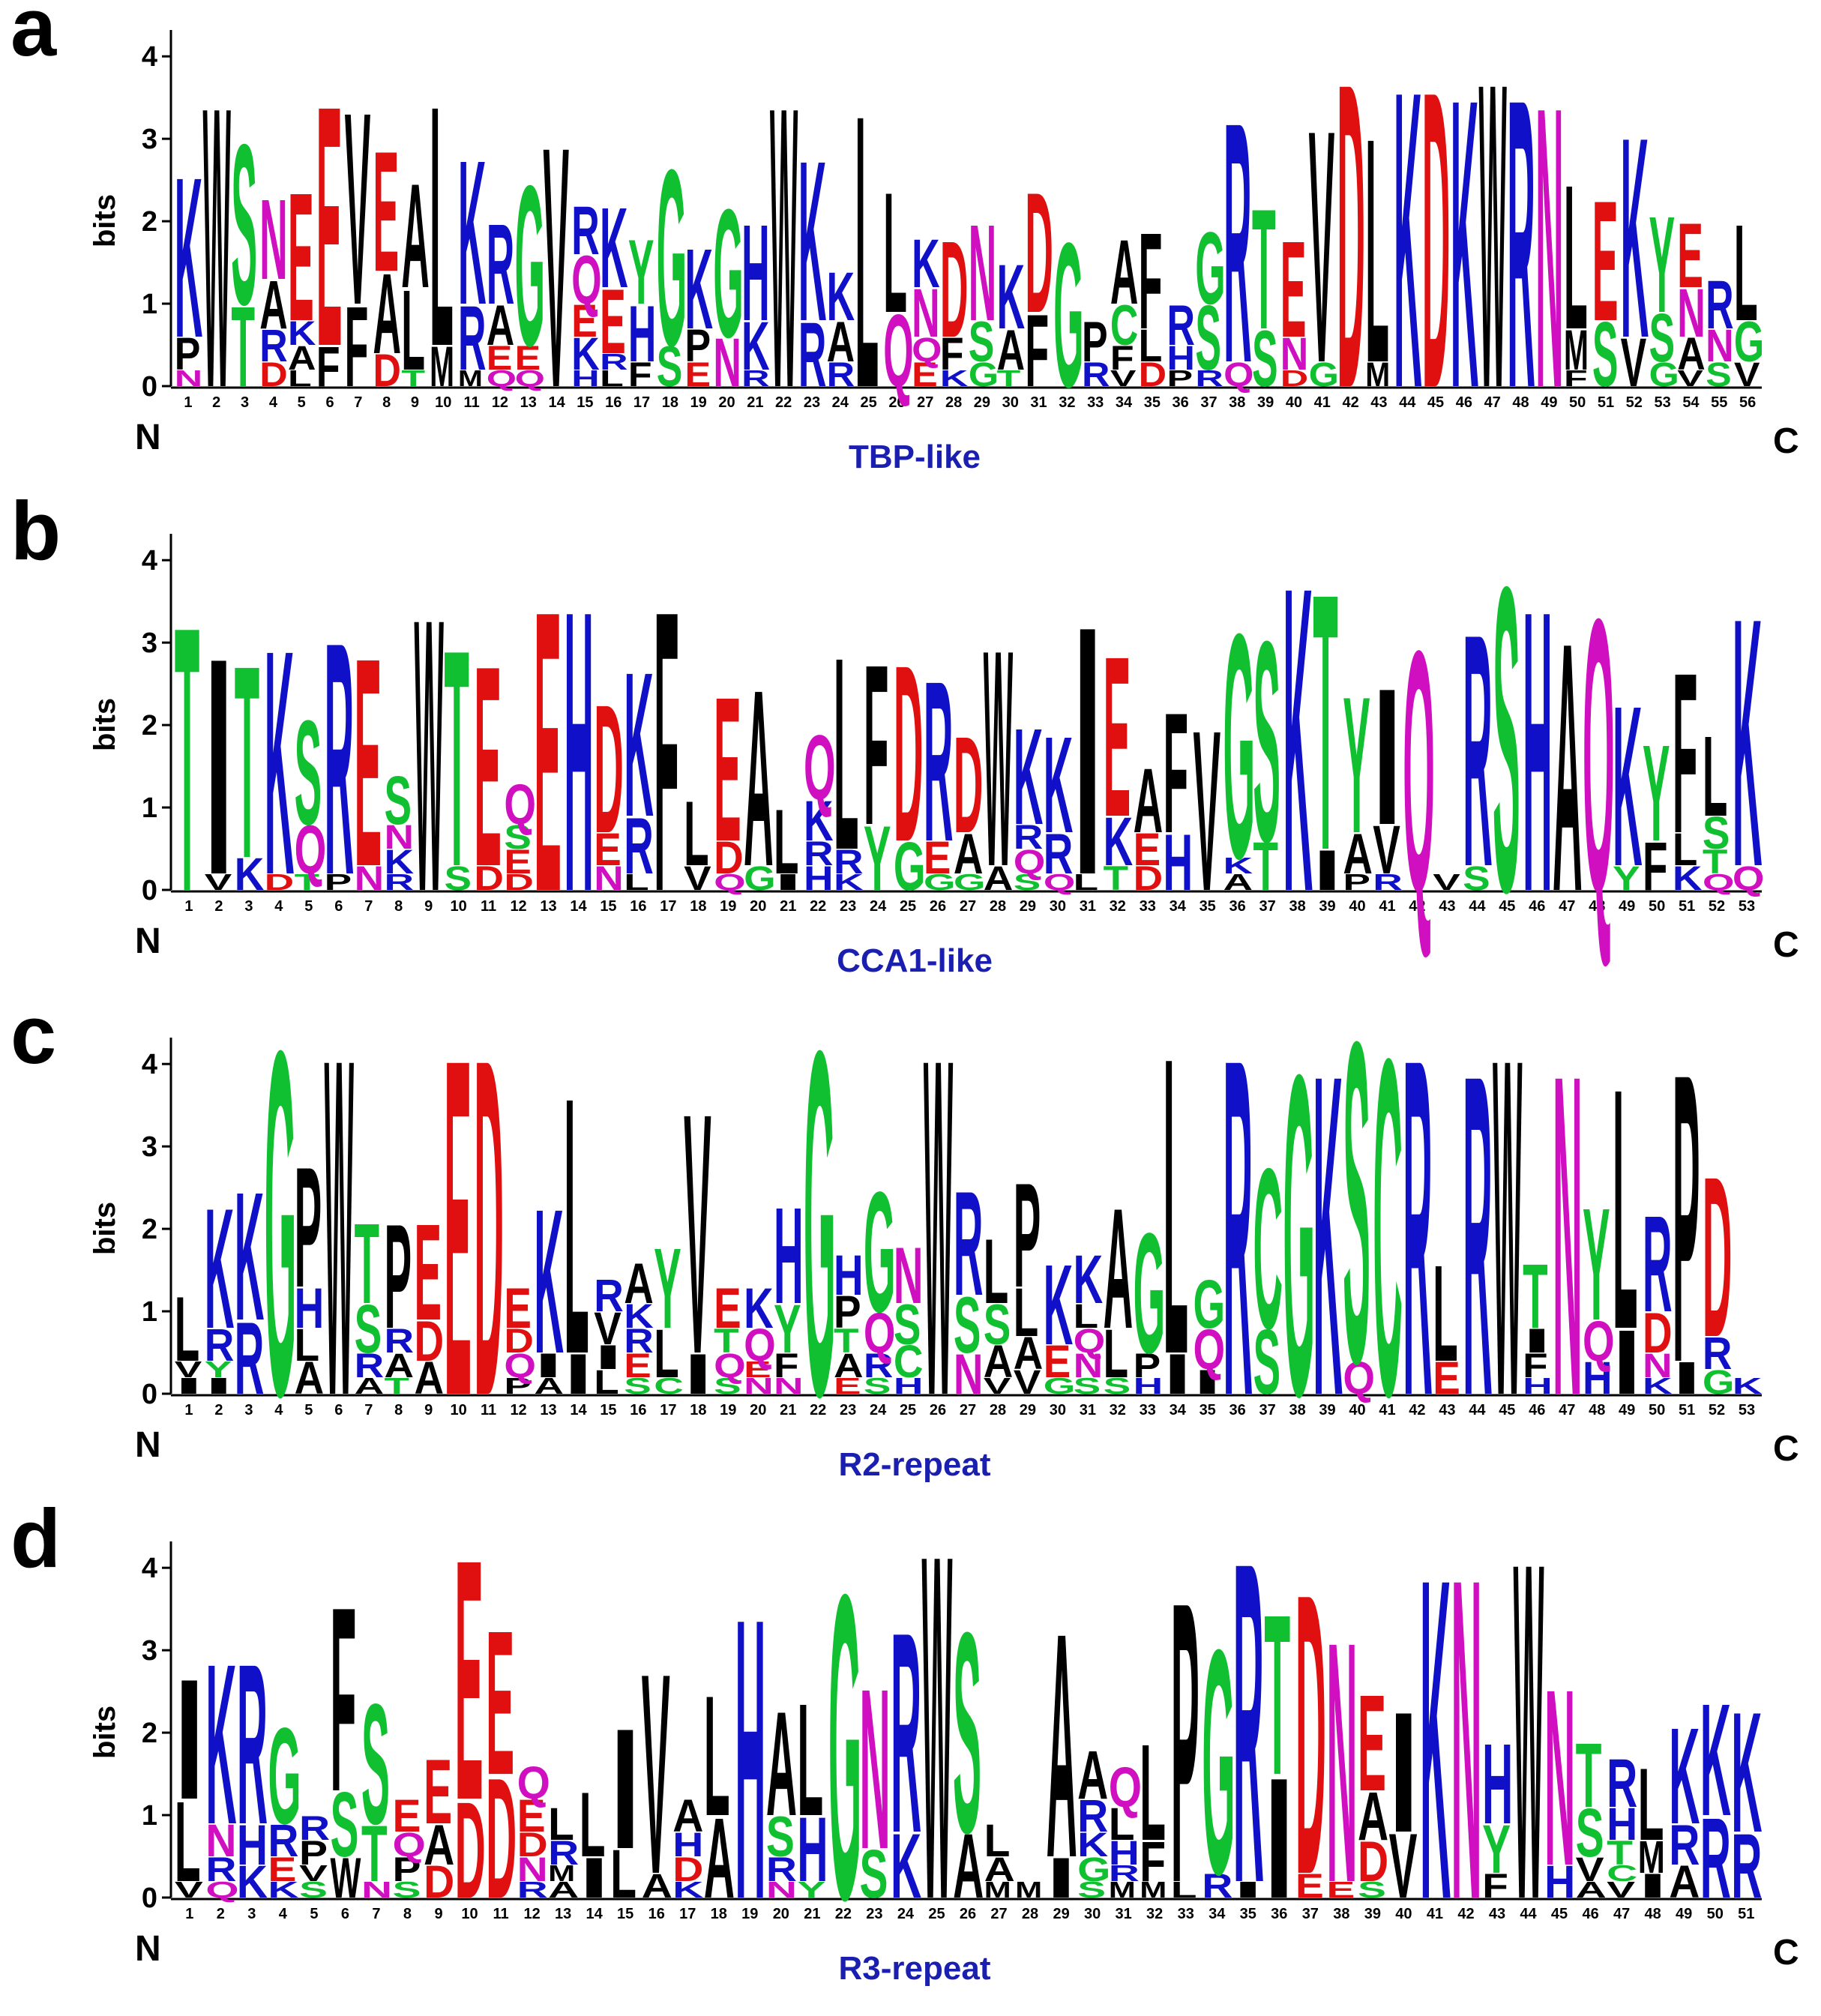  I want to click on x-tick-label: 48, so click(1597, 907).